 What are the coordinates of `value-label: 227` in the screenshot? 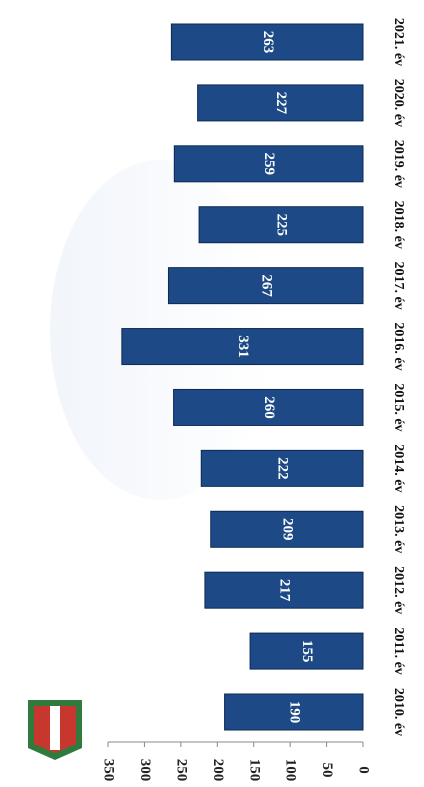 It's located at (281, 103).